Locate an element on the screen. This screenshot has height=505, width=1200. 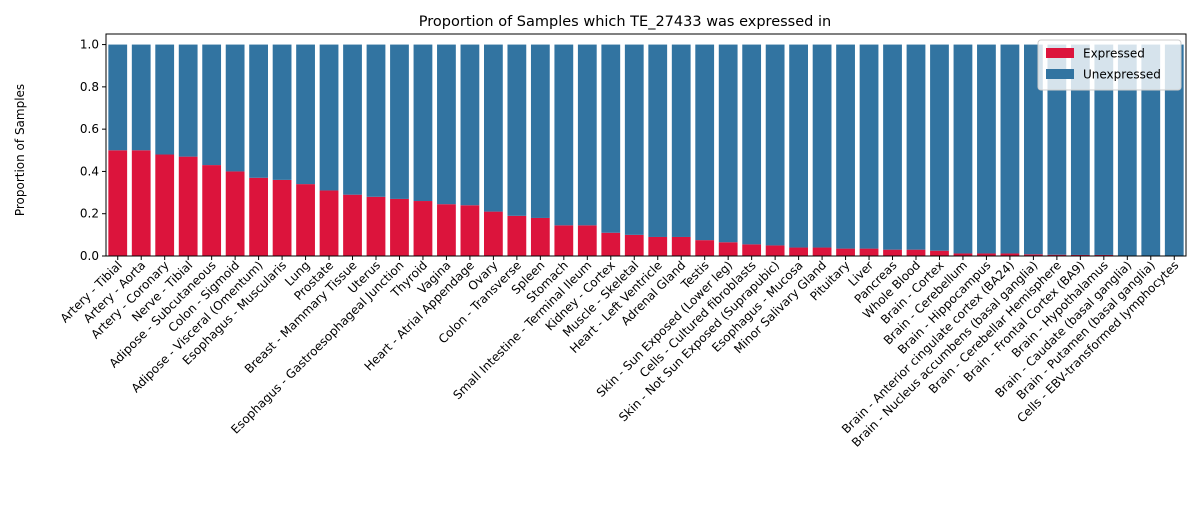
y-tick-label: 1.0 is located at coordinates (89, 45).